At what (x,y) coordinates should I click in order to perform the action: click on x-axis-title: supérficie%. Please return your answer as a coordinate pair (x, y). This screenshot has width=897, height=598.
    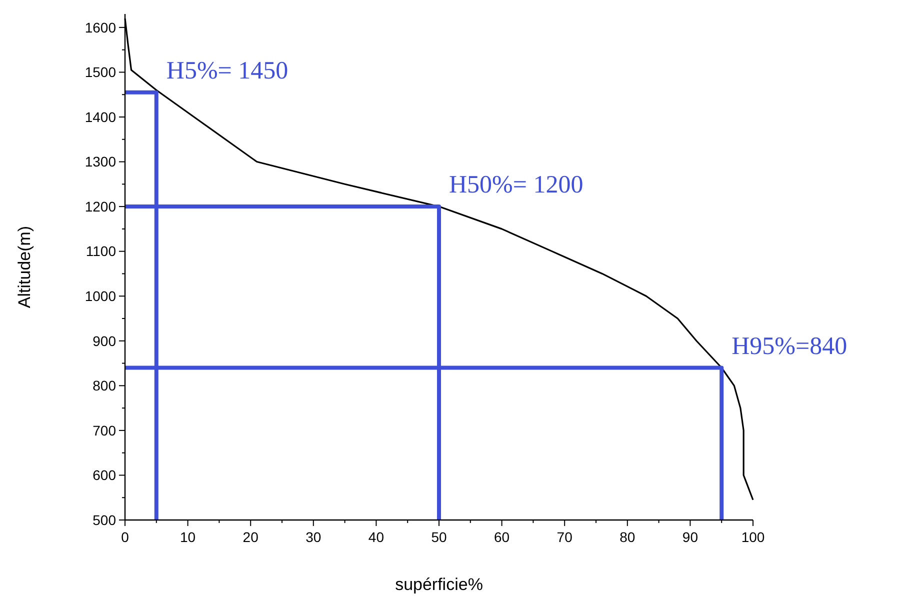
    Looking at the image, I should click on (439, 584).